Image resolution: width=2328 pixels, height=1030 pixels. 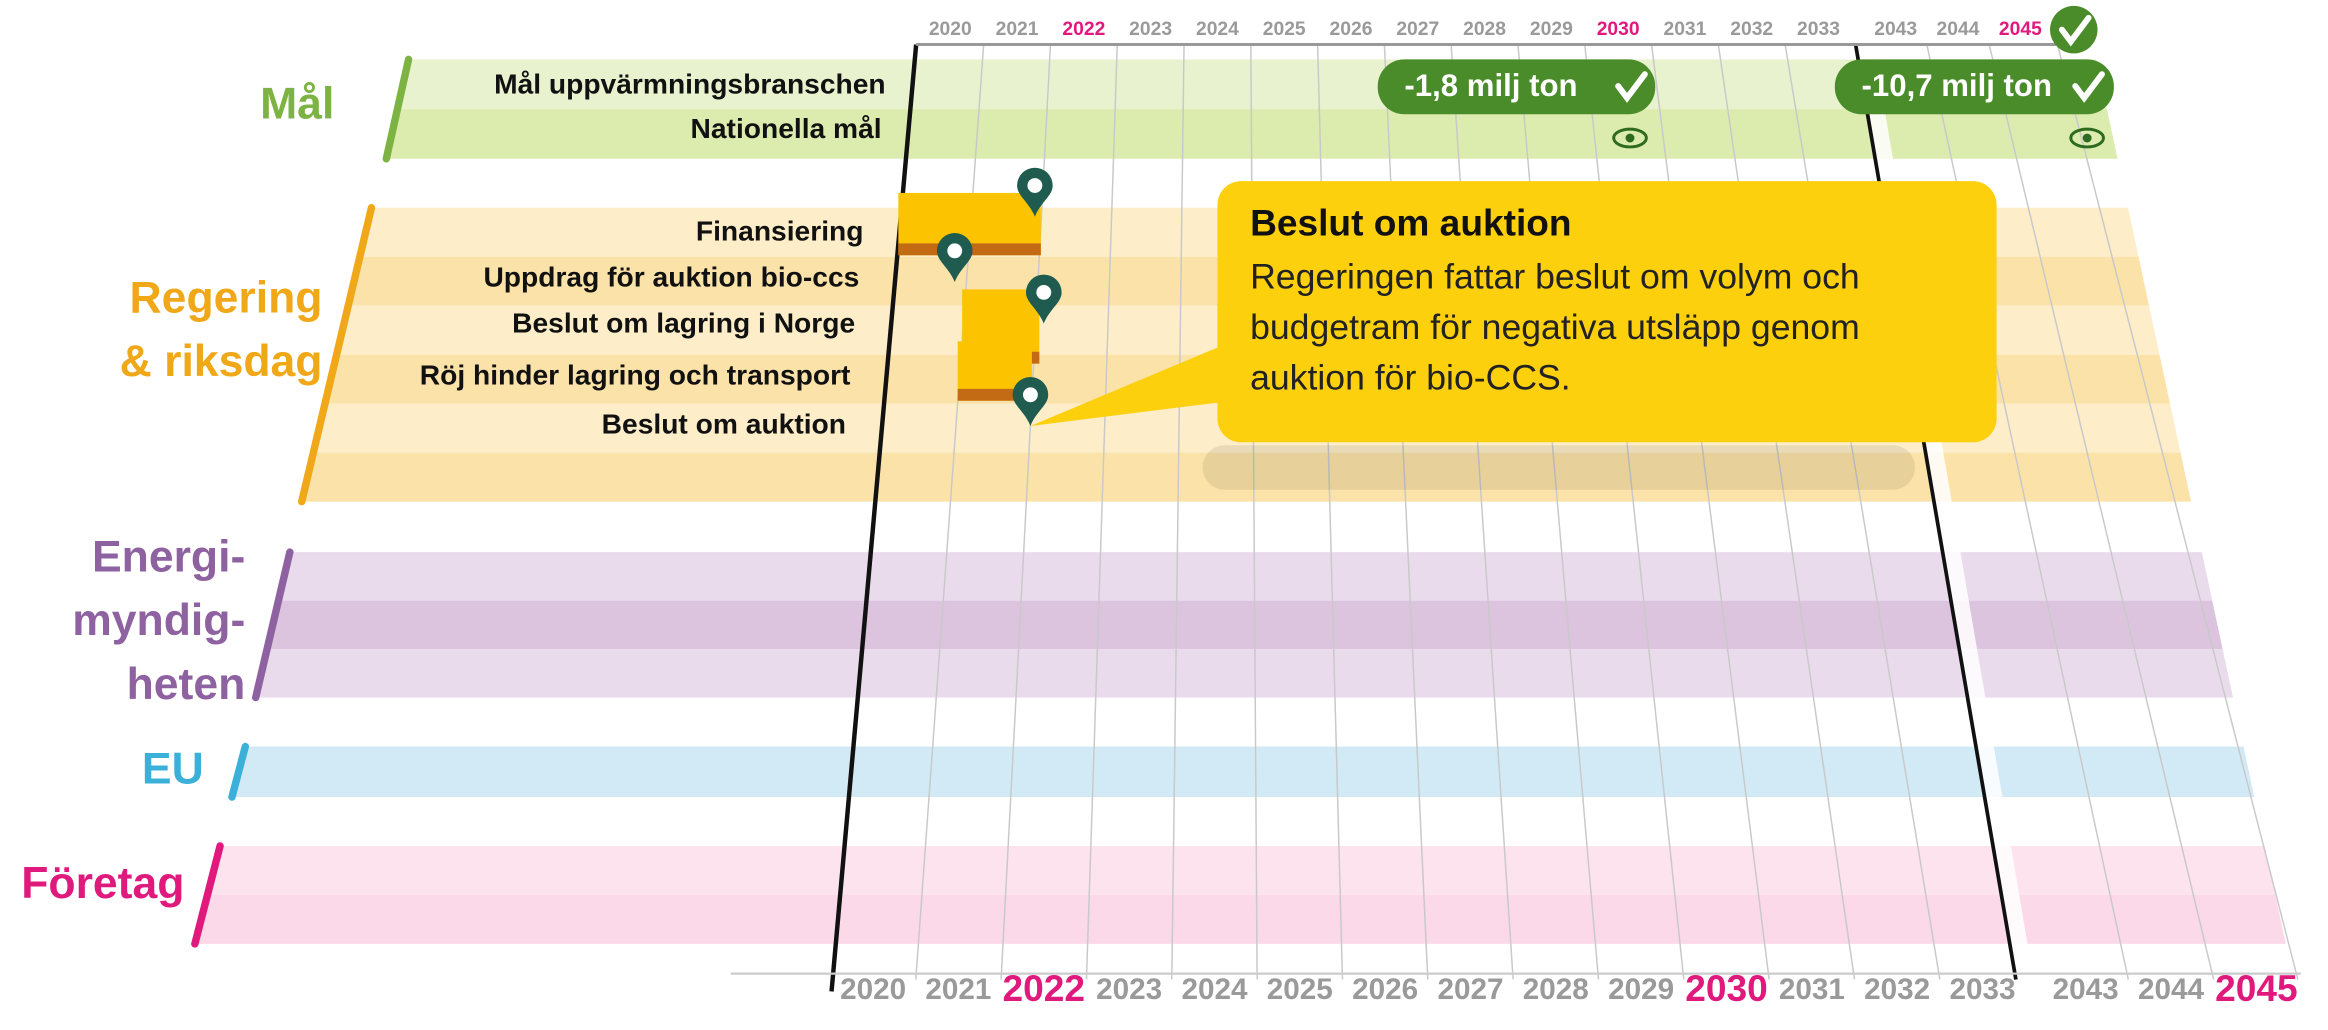 What do you see at coordinates (1417, 29) in the screenshot?
I see `year-top: 2027` at bounding box center [1417, 29].